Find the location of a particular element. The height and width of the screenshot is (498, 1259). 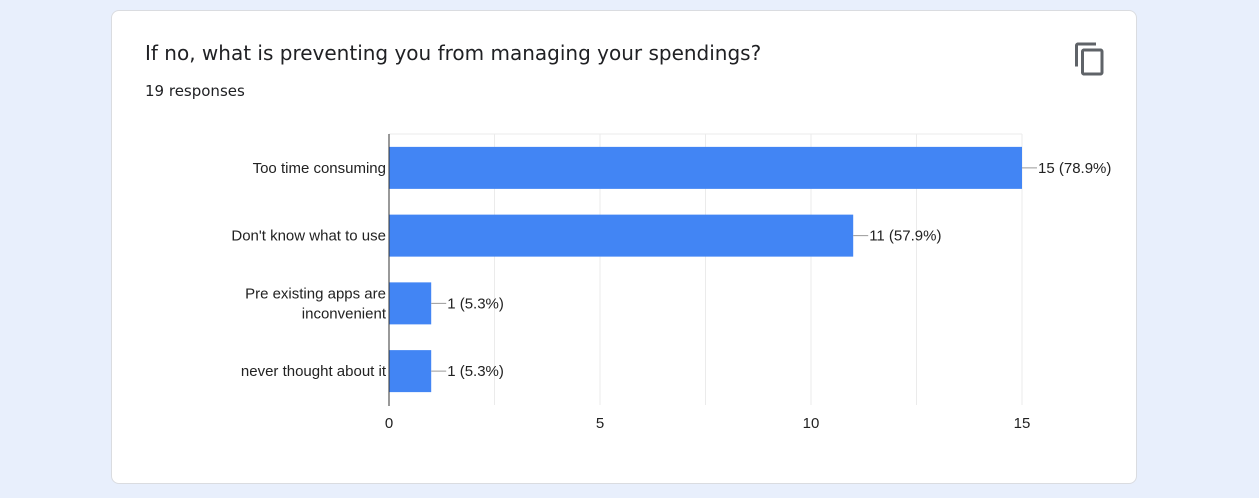

copy-icon is located at coordinates (1089, 59).